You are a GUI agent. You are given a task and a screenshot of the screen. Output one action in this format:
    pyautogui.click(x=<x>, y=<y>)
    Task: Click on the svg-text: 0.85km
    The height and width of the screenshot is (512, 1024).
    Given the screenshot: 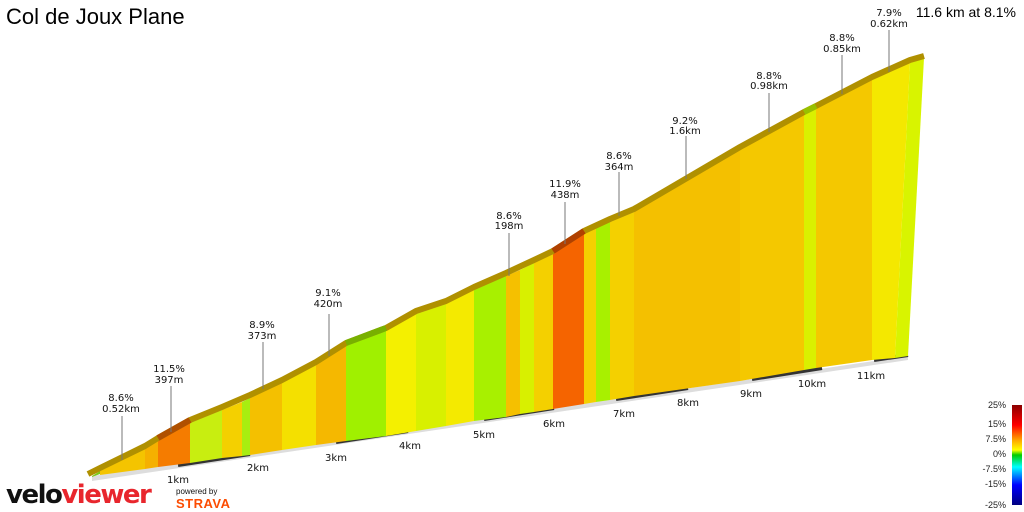 What is the action you would take?
    pyautogui.click(x=842, y=49)
    